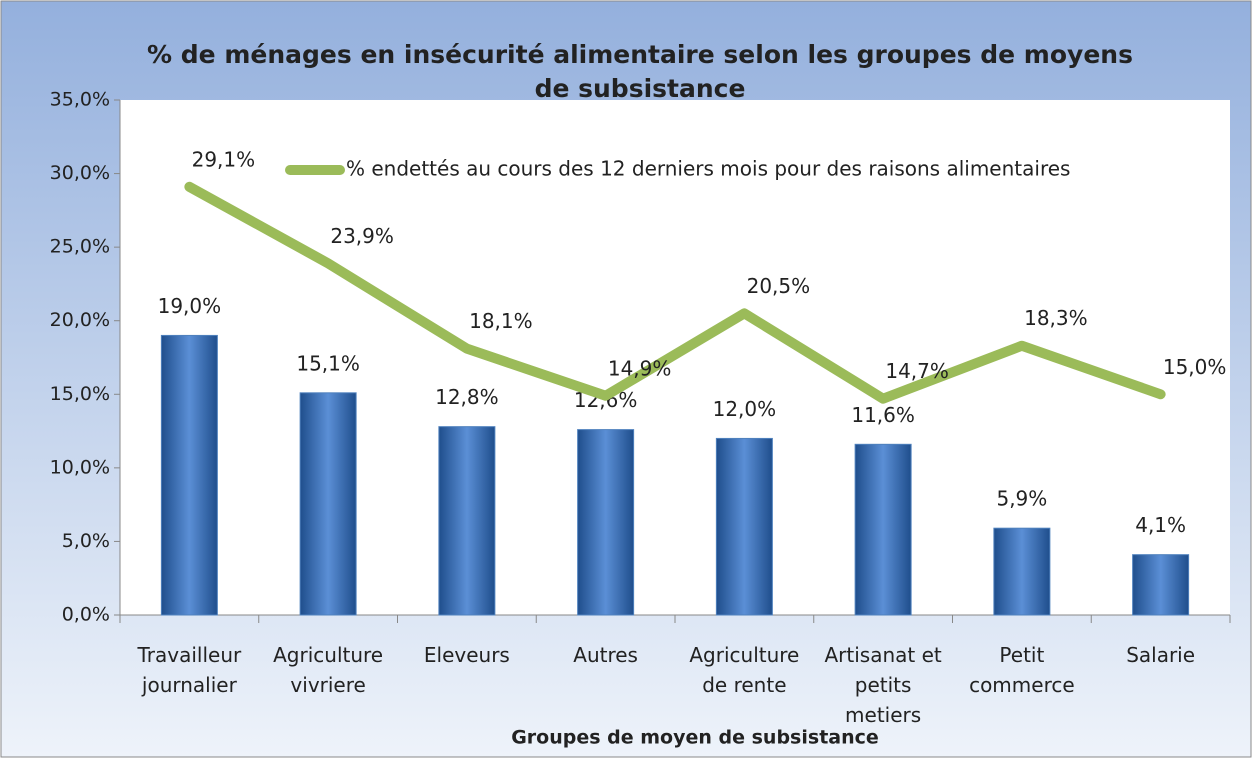  I want to click on bar-value-label: 4,1%, so click(1160, 525).